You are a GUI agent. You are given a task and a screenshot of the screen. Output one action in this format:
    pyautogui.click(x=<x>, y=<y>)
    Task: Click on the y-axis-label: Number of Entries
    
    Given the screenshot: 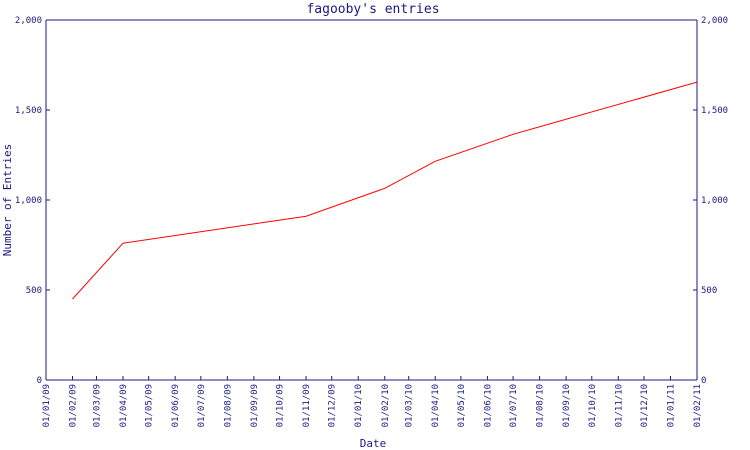 What is the action you would take?
    pyautogui.click(x=7, y=200)
    